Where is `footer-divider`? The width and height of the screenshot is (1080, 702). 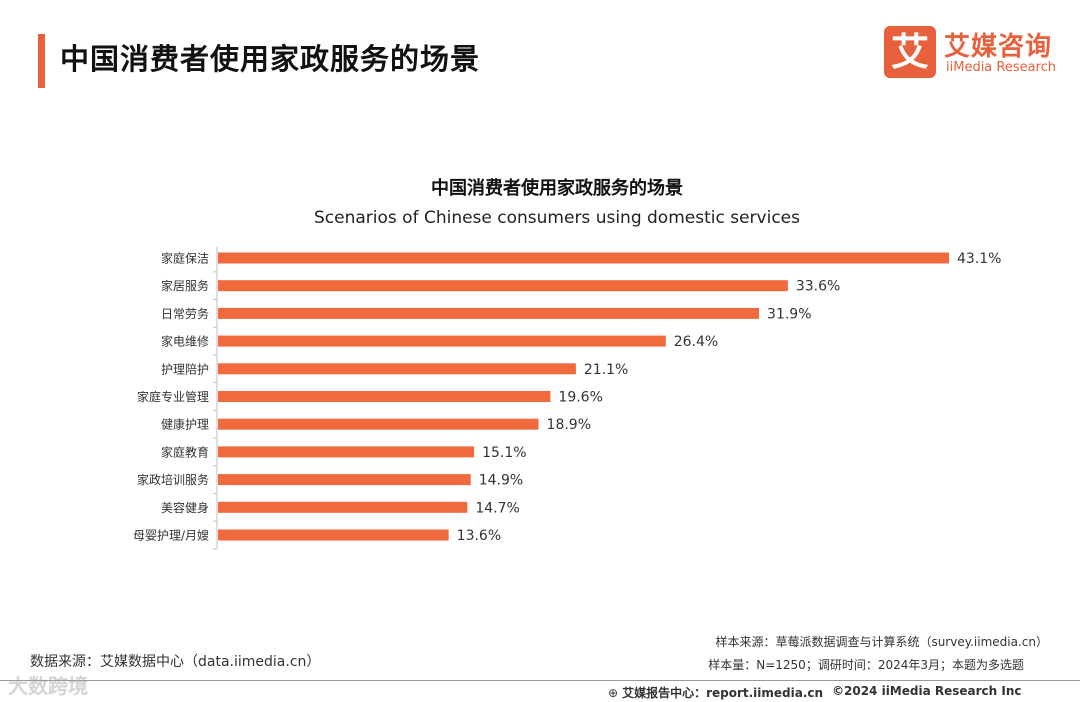 footer-divider is located at coordinates (540, 680).